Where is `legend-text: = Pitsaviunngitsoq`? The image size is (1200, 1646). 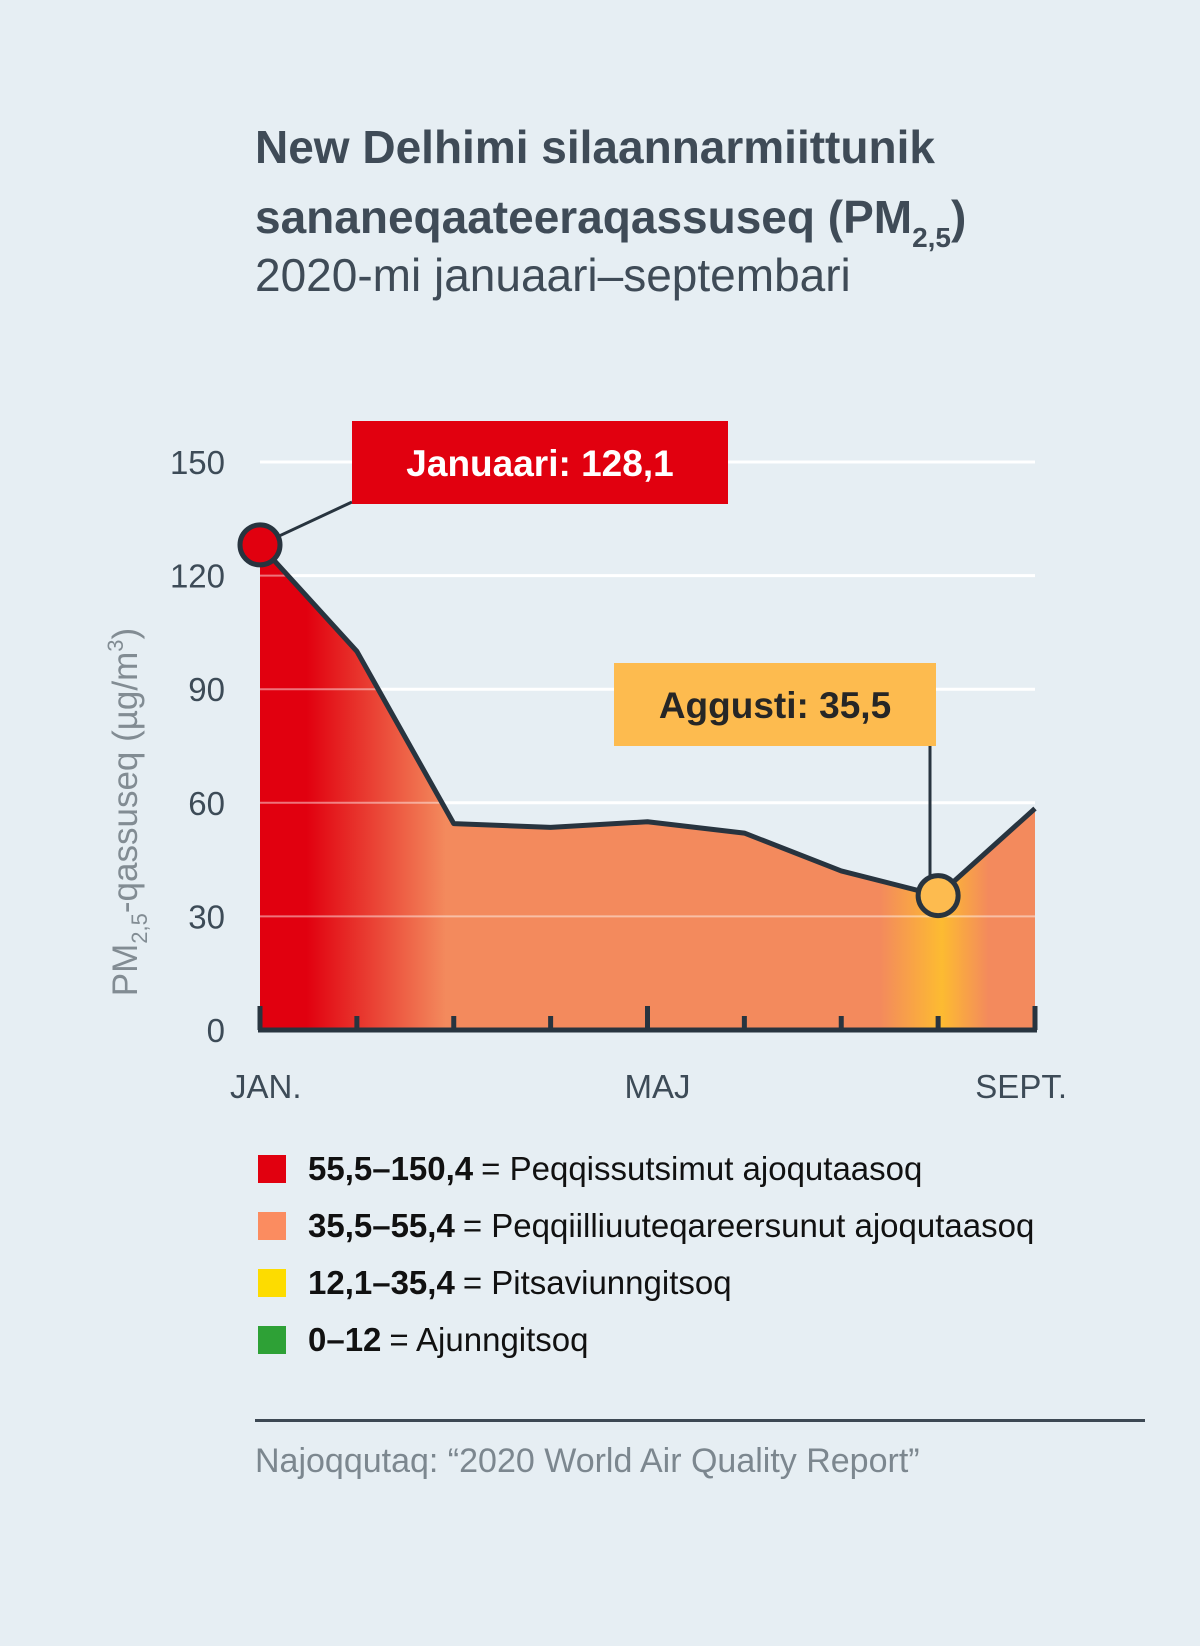 legend-text: = Pitsaviunngitsoq is located at coordinates (597, 1282).